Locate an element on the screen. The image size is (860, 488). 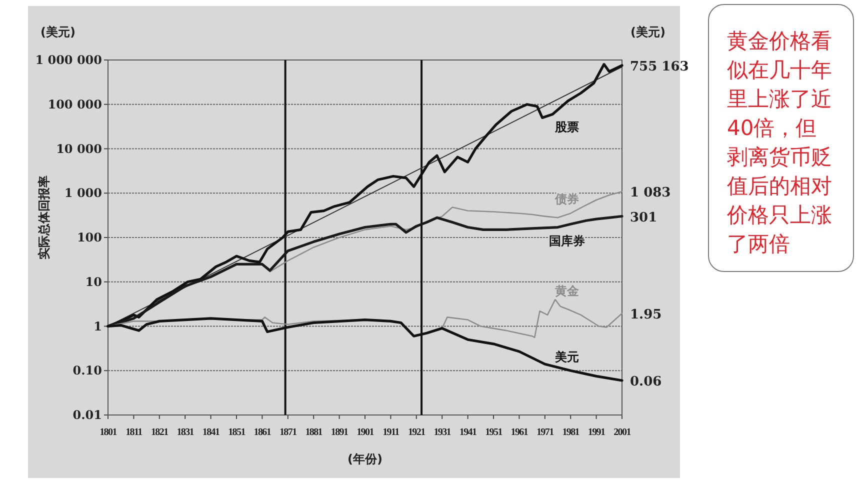
x-tick-label: 1981 is located at coordinates (571, 432).